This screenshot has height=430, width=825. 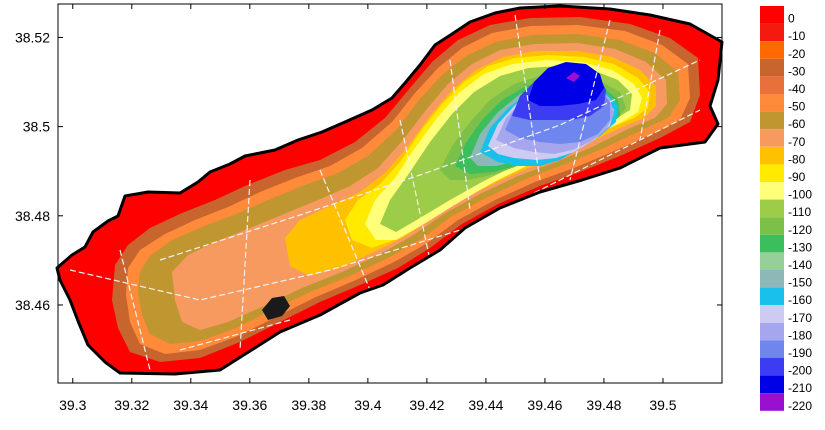 What do you see at coordinates (800, 247) in the screenshot?
I see `legend-label: -130` at bounding box center [800, 247].